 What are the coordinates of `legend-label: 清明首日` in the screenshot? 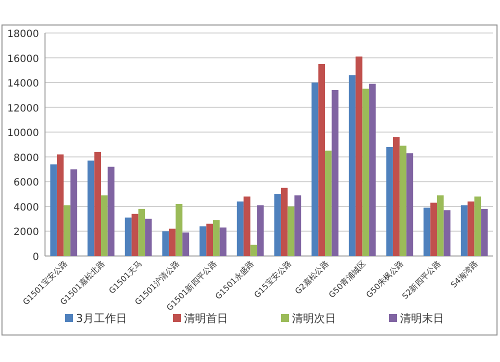 It's located at (206, 318).